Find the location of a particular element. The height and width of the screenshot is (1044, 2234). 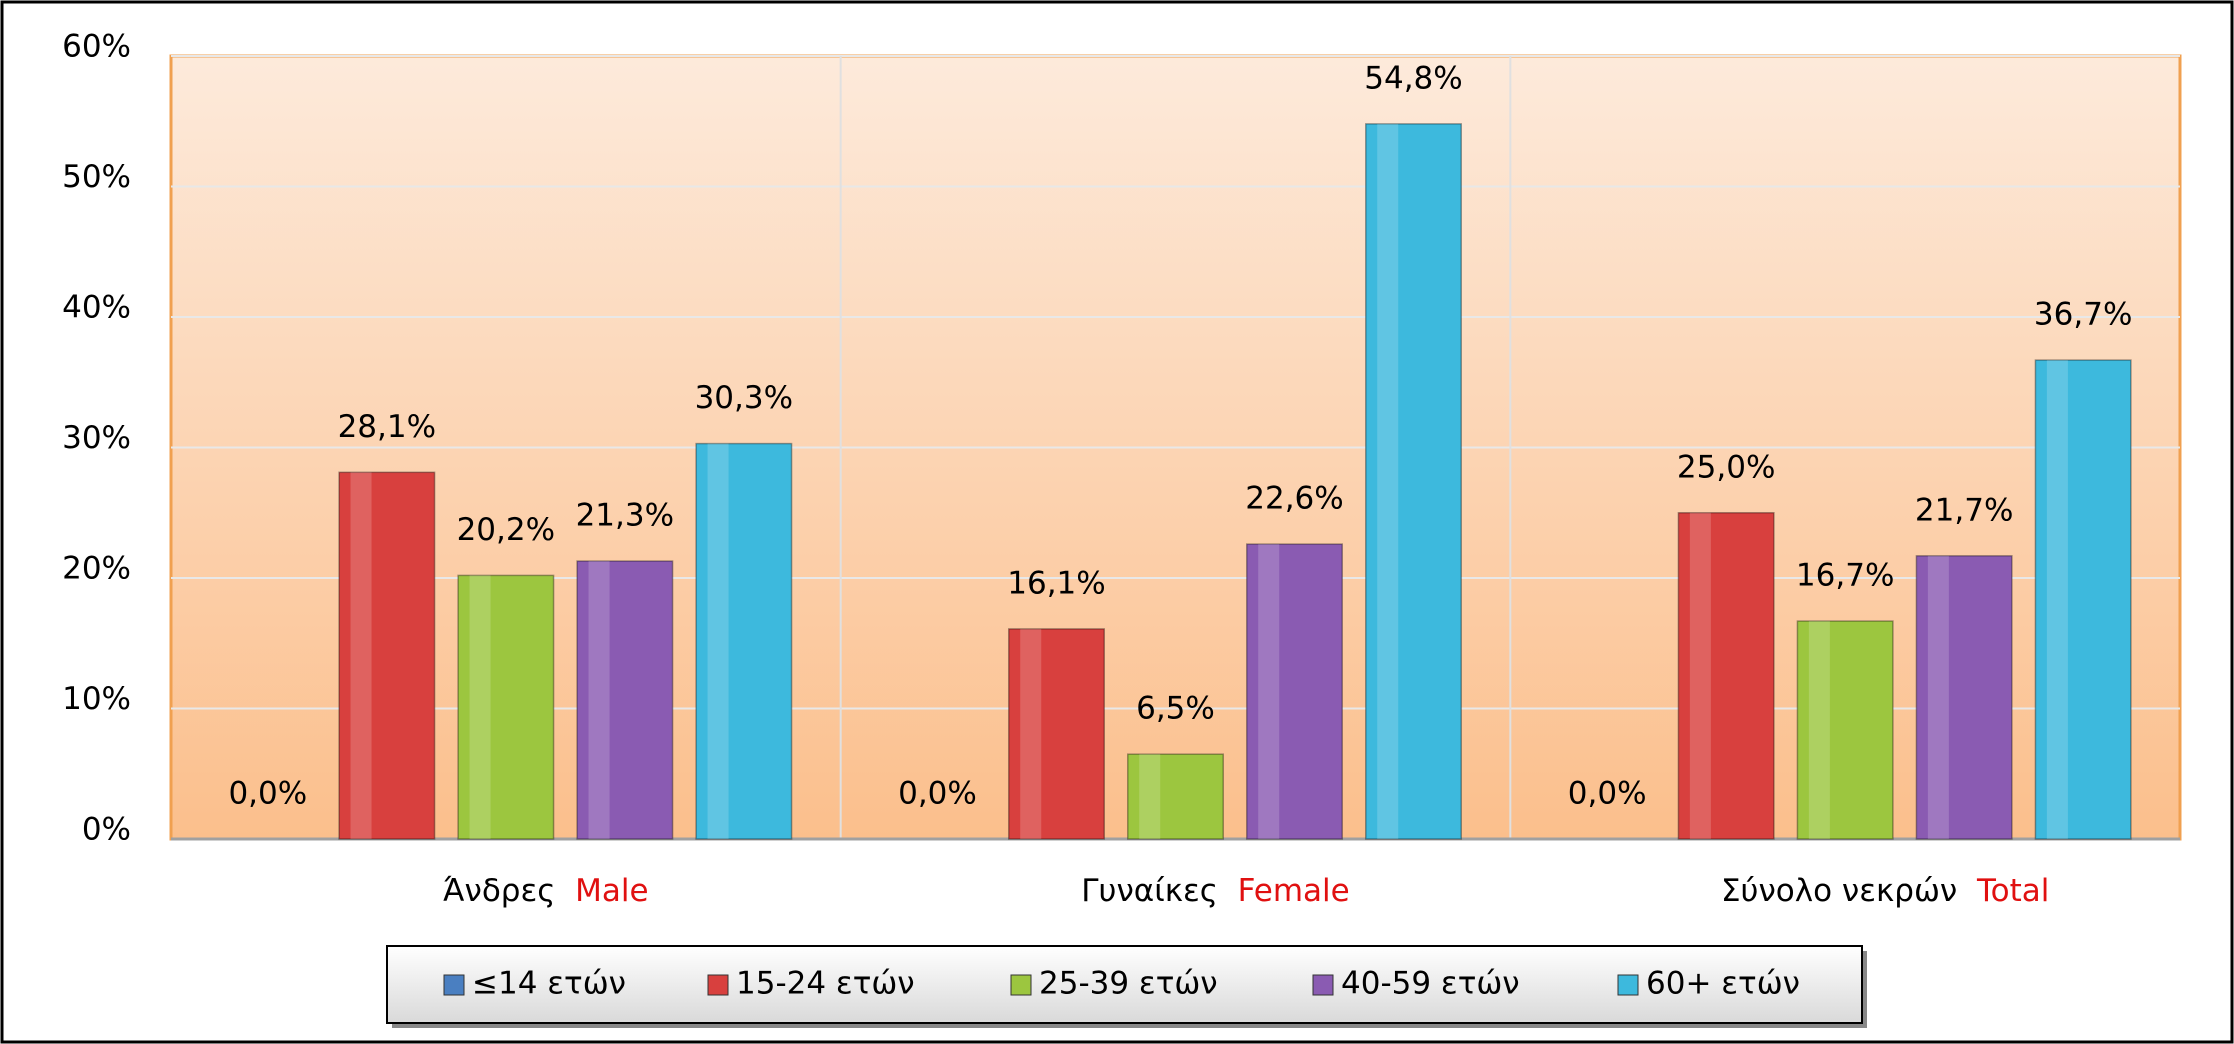

data-label: 25,0% is located at coordinates (1726, 467).